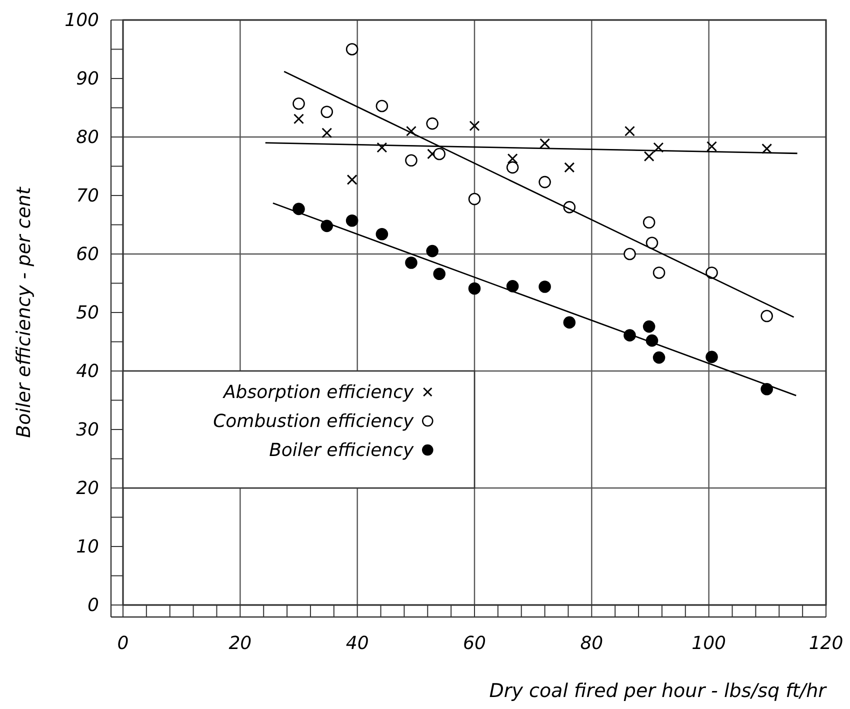 Image resolution: width=850 pixels, height=709 pixels. I want to click on y-tick-label: 30, so click(87, 430).